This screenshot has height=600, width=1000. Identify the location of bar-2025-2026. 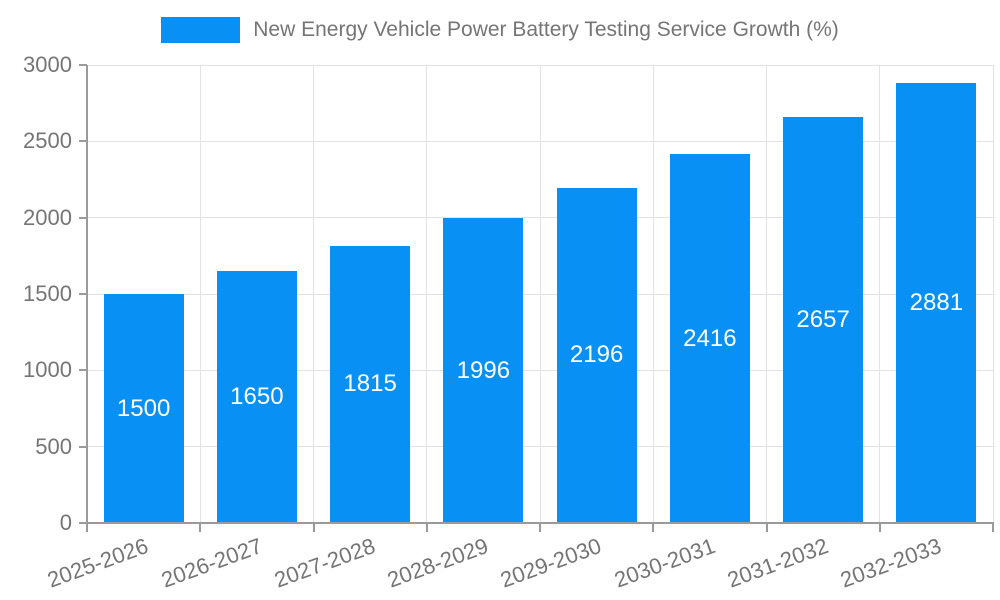
(143, 408).